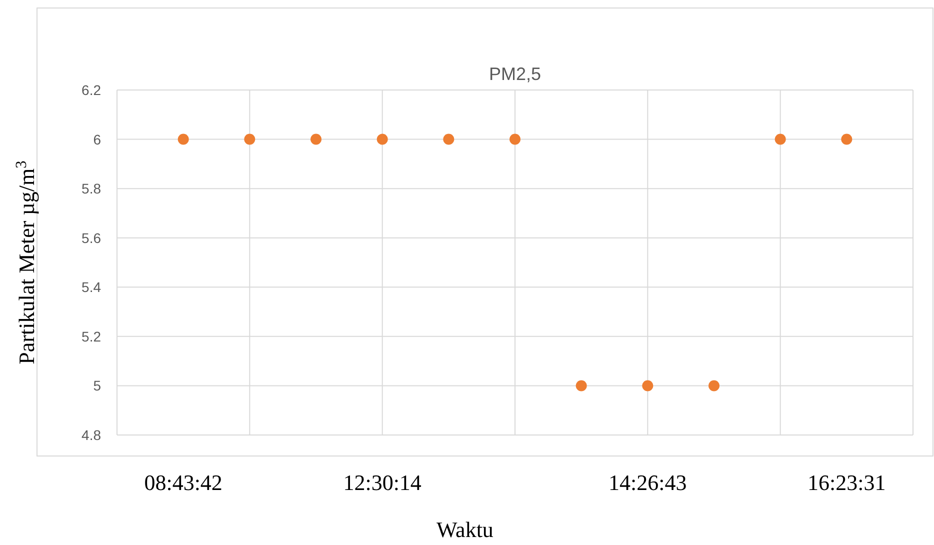 The height and width of the screenshot is (545, 934). Describe the element at coordinates (92, 90) in the screenshot. I see `y-tick-label: 6.2` at that location.